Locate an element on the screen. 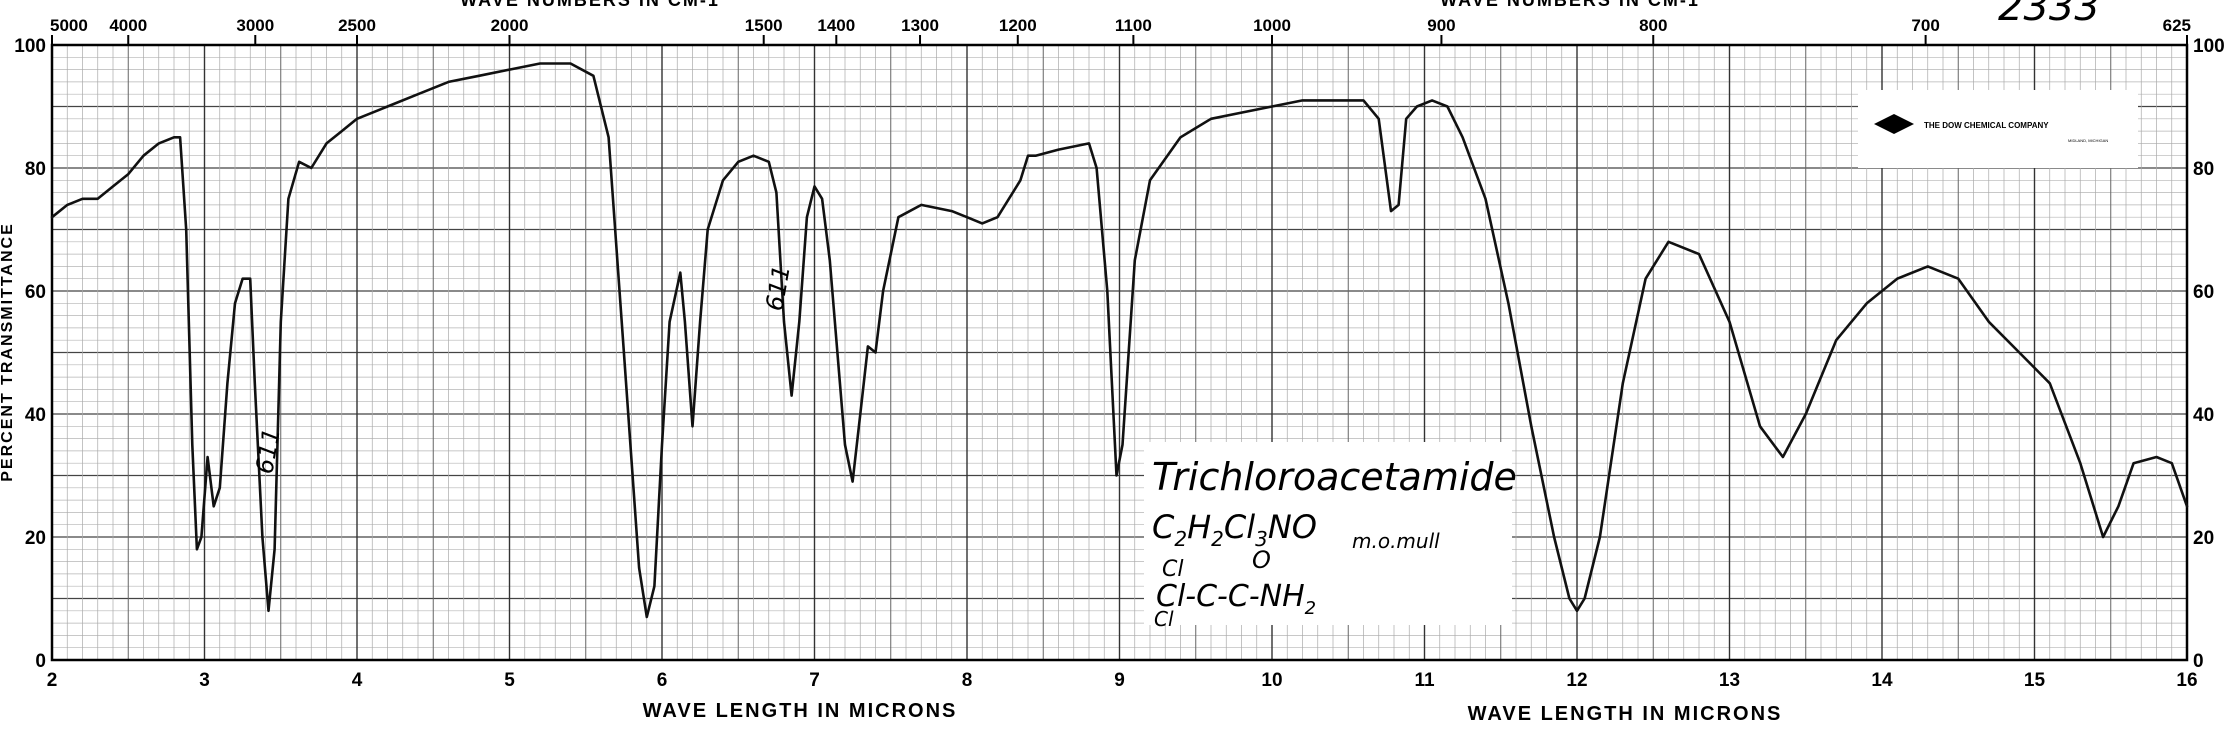  x-axis-title-right: WAVE LENGTH IN MICRONS is located at coordinates (1625, 714).